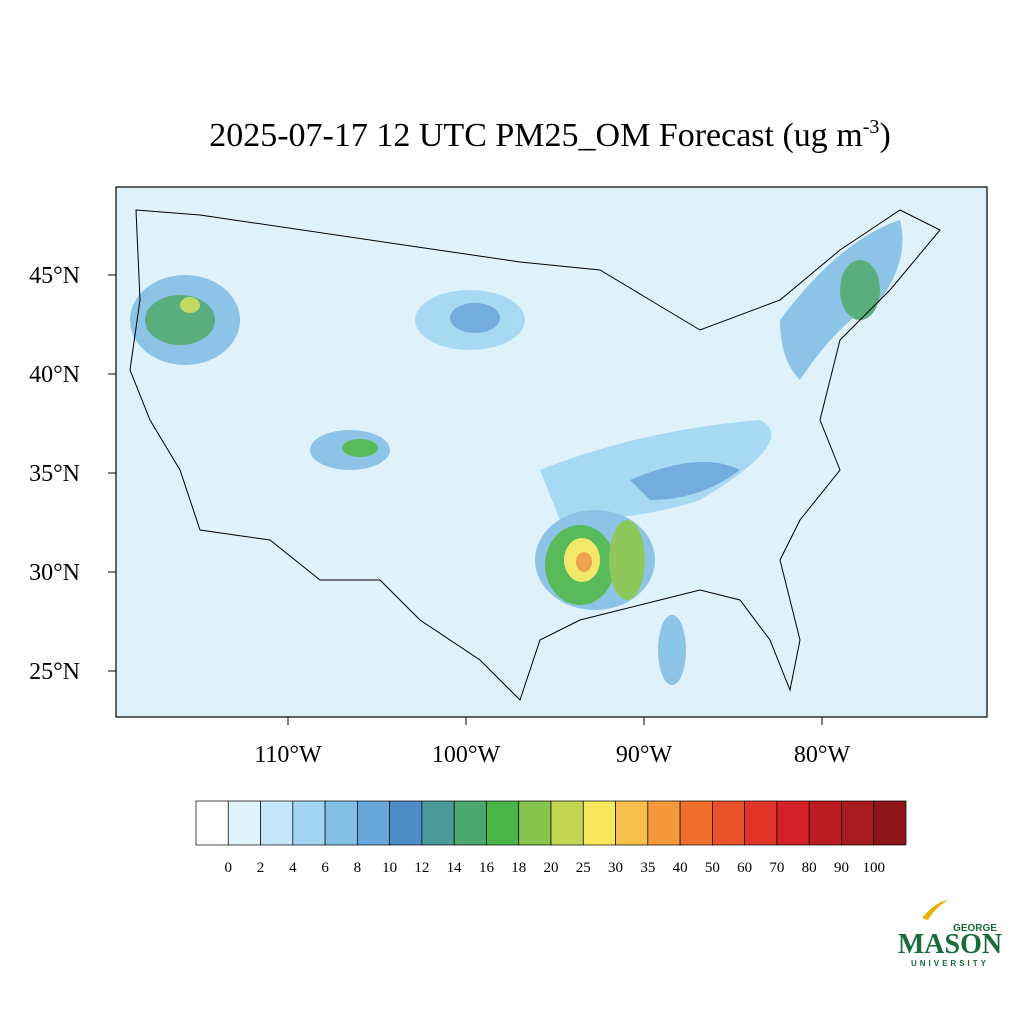 This screenshot has height=1024, width=1024. Describe the element at coordinates (455, 868) in the screenshot. I see `colorbar-label: 14` at that location.